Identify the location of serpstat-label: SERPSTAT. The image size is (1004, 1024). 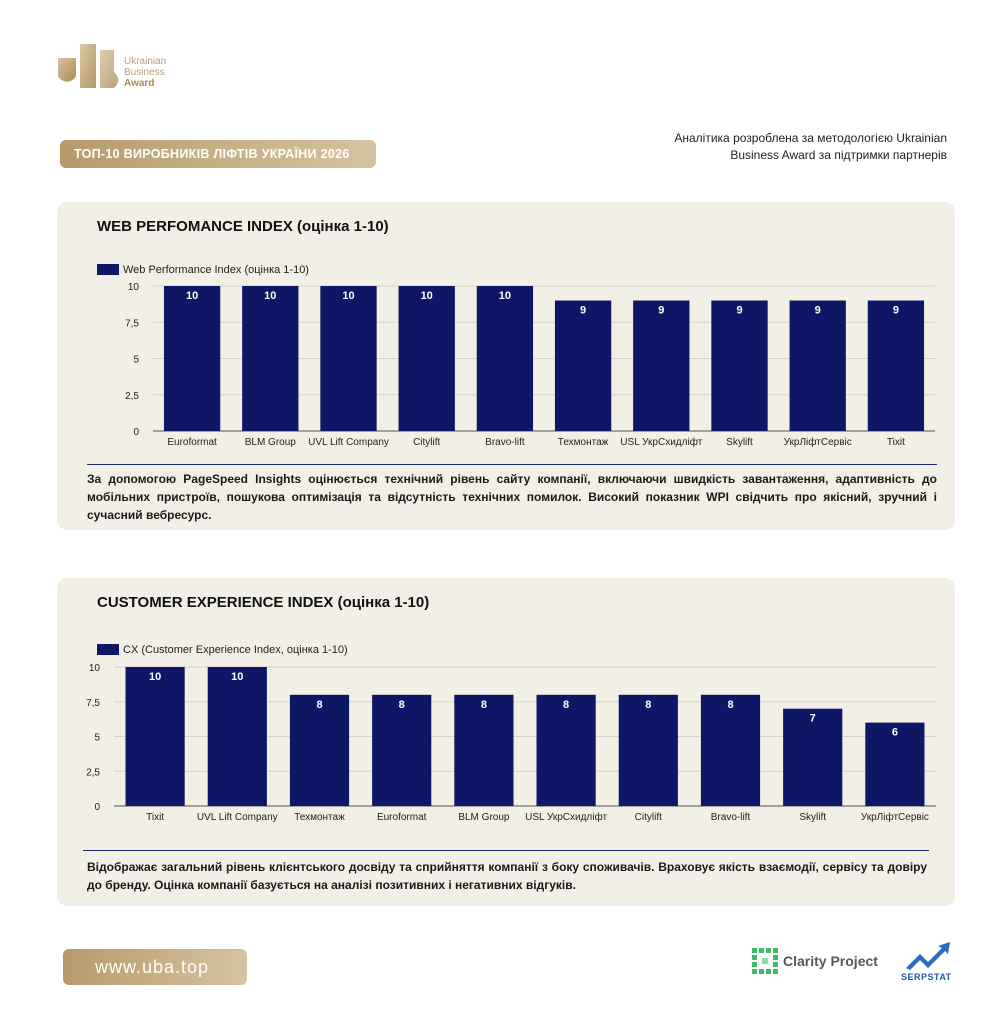
(926, 977).